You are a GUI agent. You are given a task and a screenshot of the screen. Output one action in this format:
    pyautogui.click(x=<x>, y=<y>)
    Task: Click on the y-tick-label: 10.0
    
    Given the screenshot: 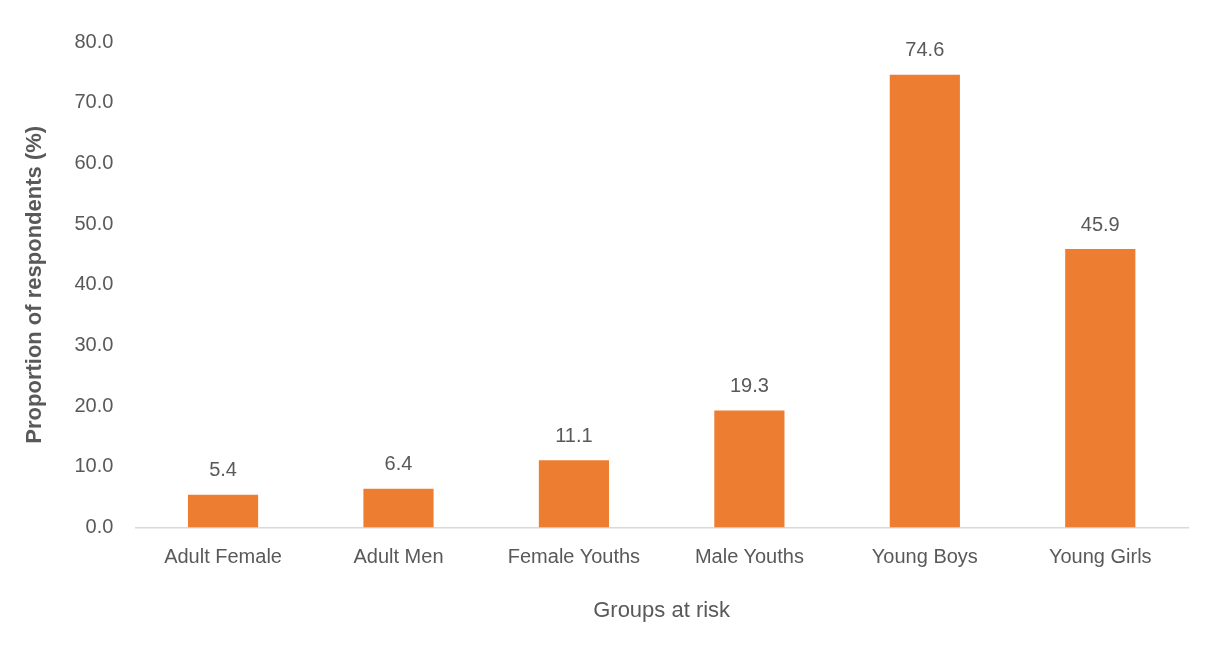 What is the action you would take?
    pyautogui.click(x=94, y=465)
    